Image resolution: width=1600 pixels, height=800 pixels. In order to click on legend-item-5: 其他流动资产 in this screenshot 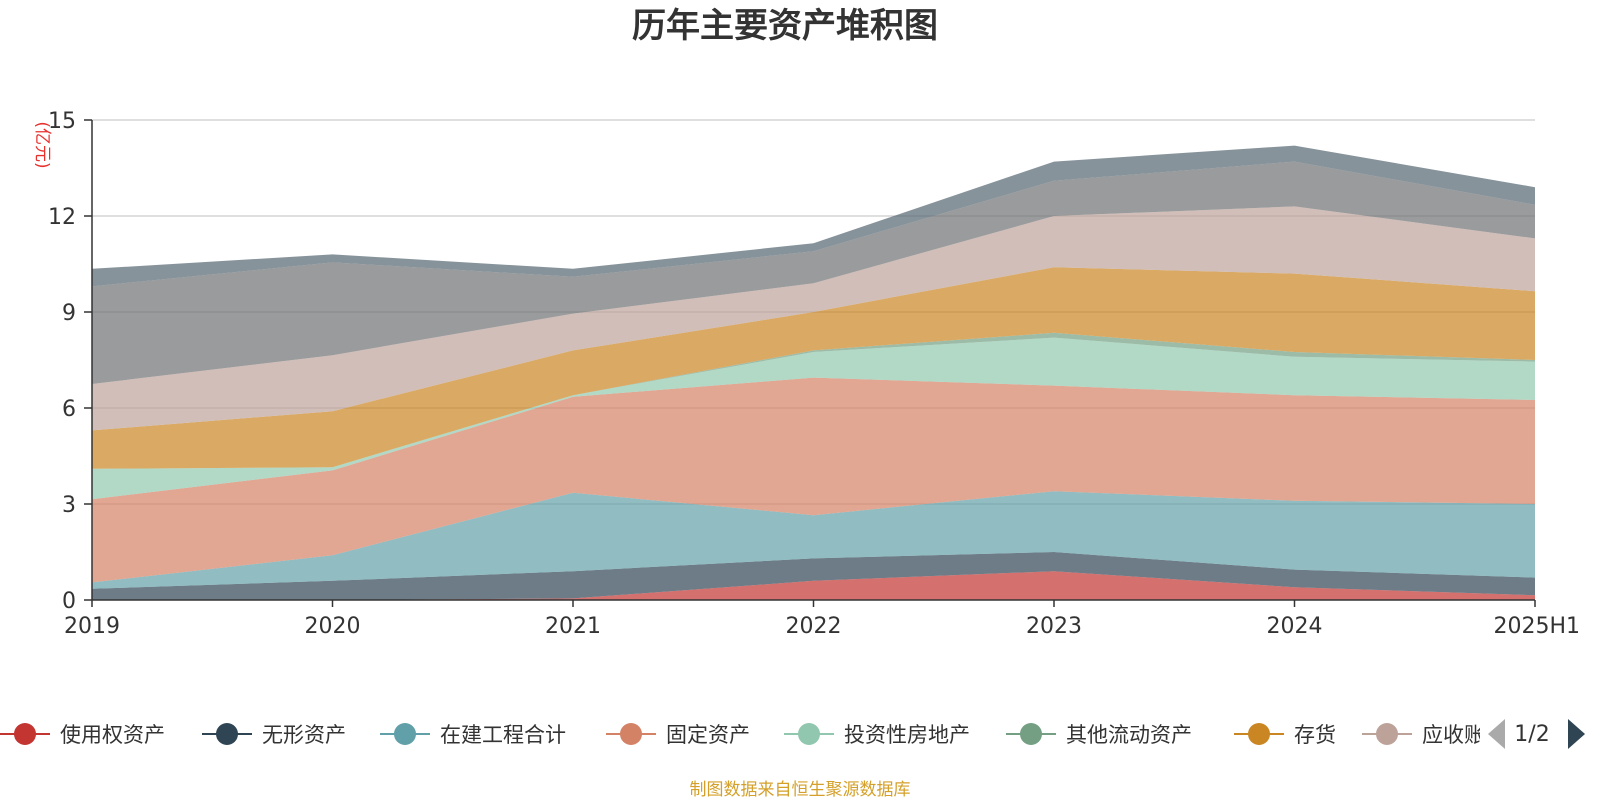, I will do `click(1099, 735)`.